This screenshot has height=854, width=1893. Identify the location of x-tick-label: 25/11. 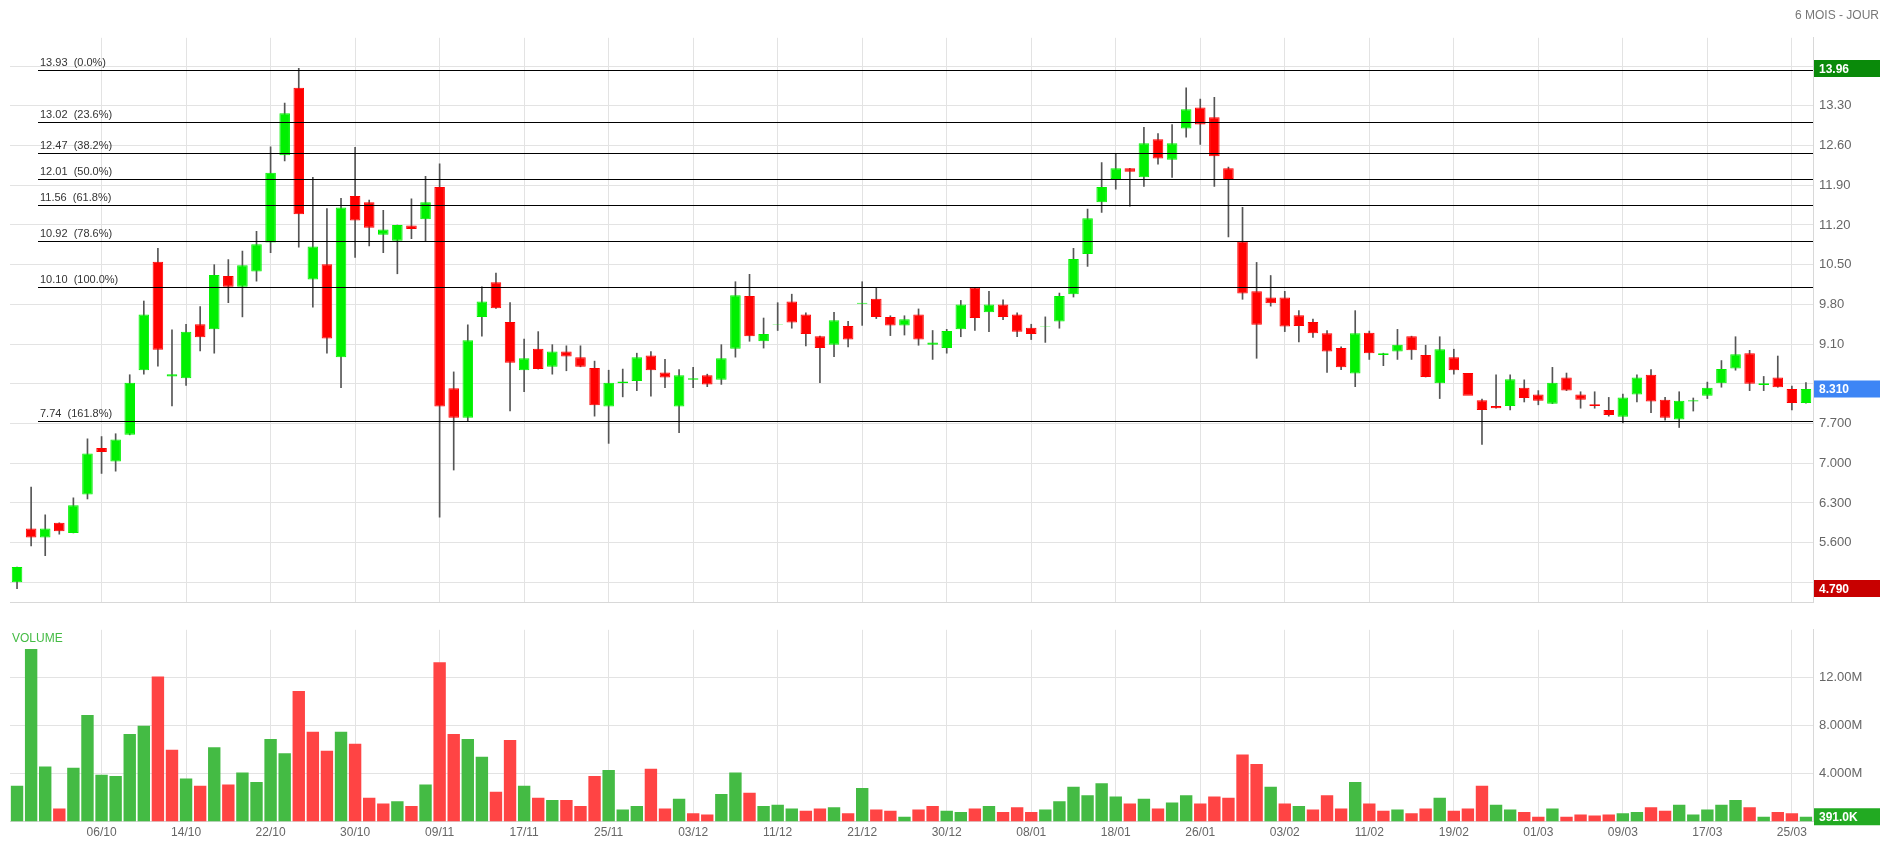
(609, 832).